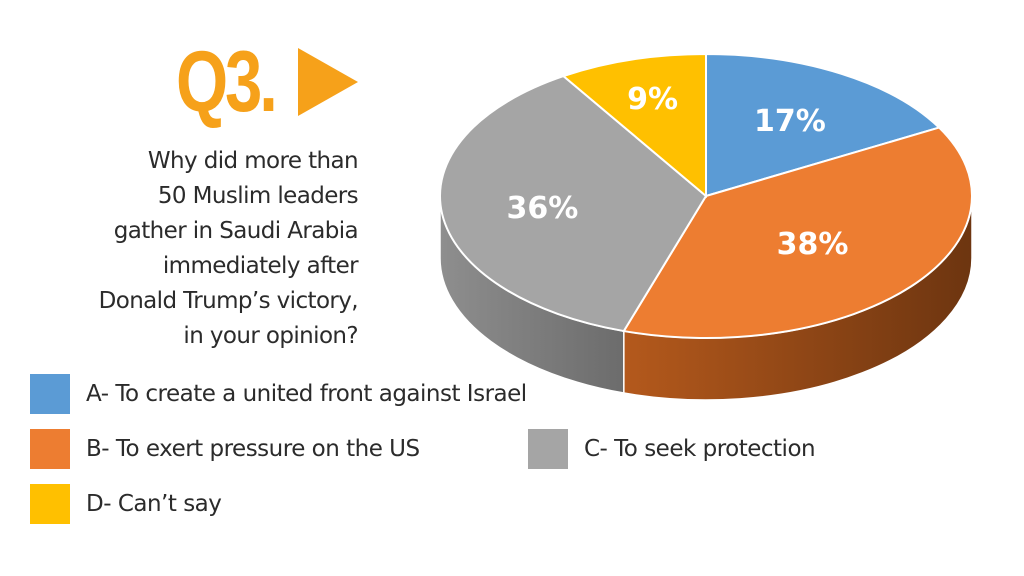  What do you see at coordinates (813, 244) in the screenshot?
I see `pie-slice-label-1: 38%` at bounding box center [813, 244].